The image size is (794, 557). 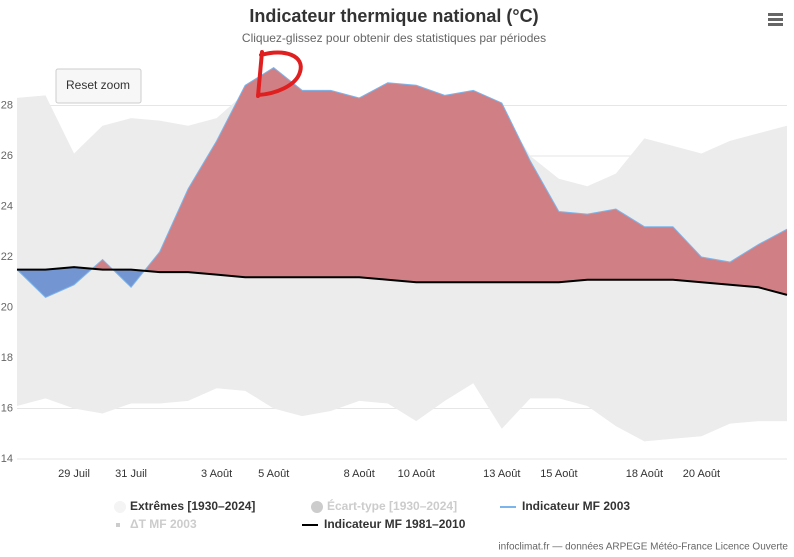 I want to click on button-box, so click(x=98, y=86).